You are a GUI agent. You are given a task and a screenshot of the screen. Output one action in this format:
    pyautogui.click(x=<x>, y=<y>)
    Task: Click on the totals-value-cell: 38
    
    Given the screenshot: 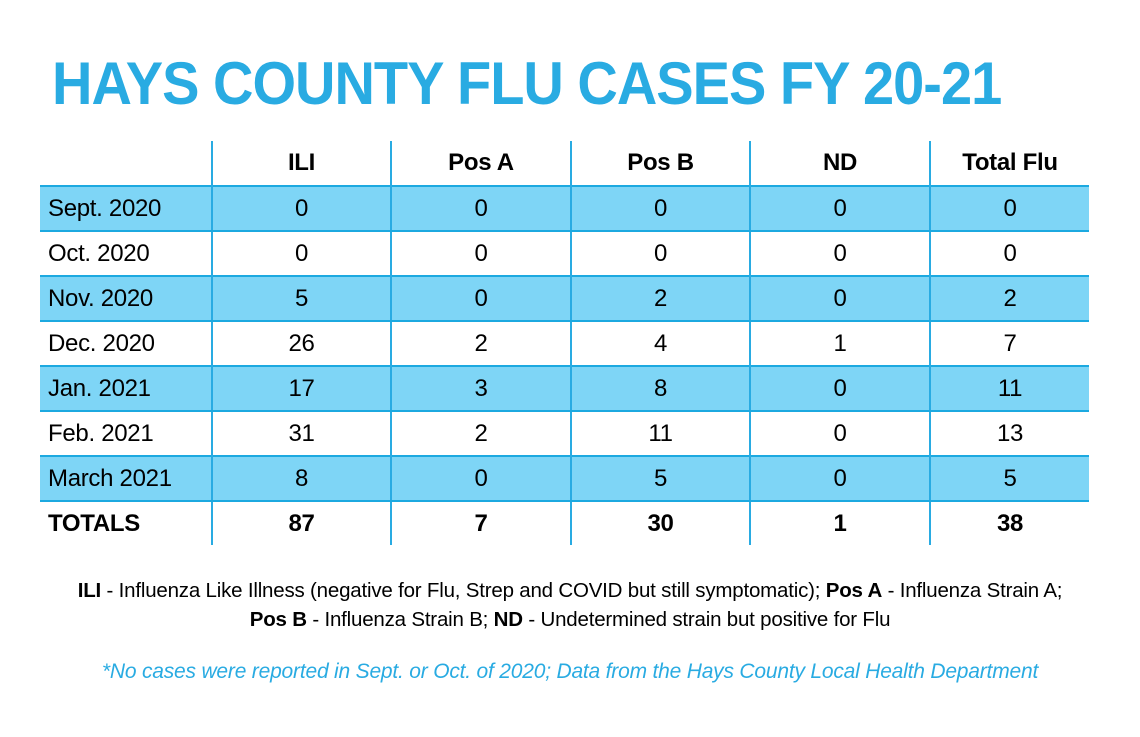 What is the action you would take?
    pyautogui.click(x=1009, y=523)
    